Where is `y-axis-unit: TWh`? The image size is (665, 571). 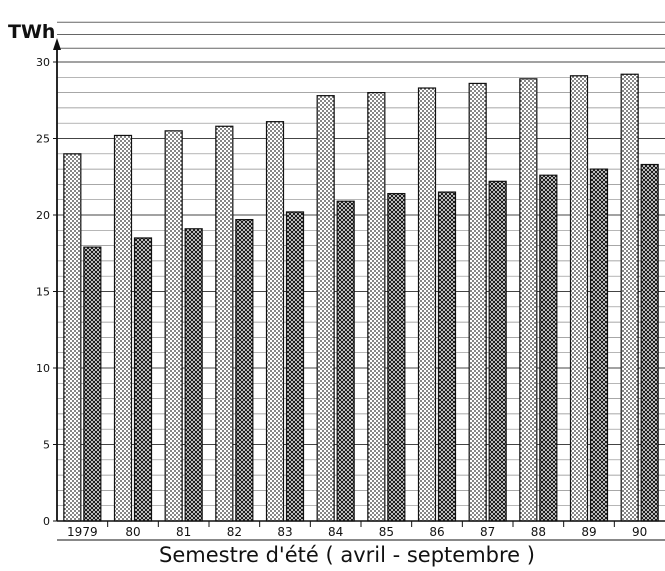 y-axis-unit: TWh is located at coordinates (31, 32).